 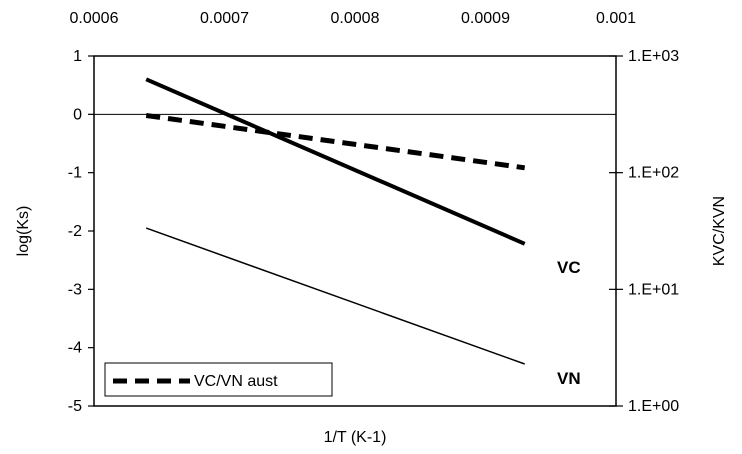 I want to click on x-tick-label: 0.0006, so click(x=94, y=18).